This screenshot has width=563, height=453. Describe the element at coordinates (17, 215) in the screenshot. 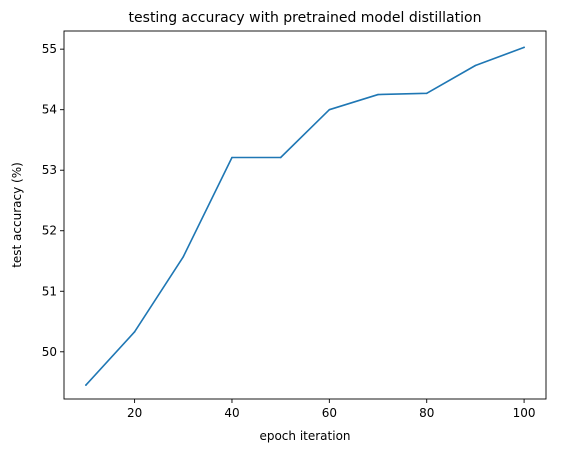

I see `y-axis-label: test accuracy (%)` at that location.